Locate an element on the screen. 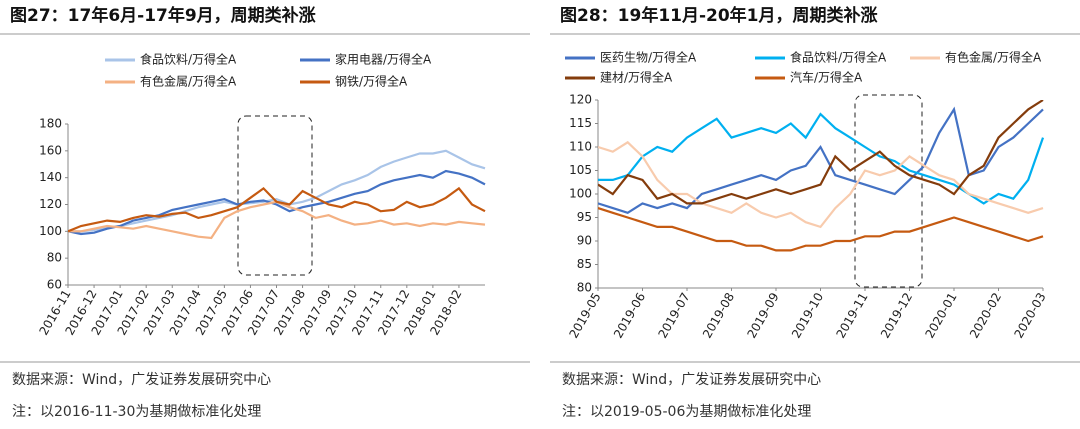 The height and width of the screenshot is (429, 1080). y-tick-label: 105 is located at coordinates (580, 170).